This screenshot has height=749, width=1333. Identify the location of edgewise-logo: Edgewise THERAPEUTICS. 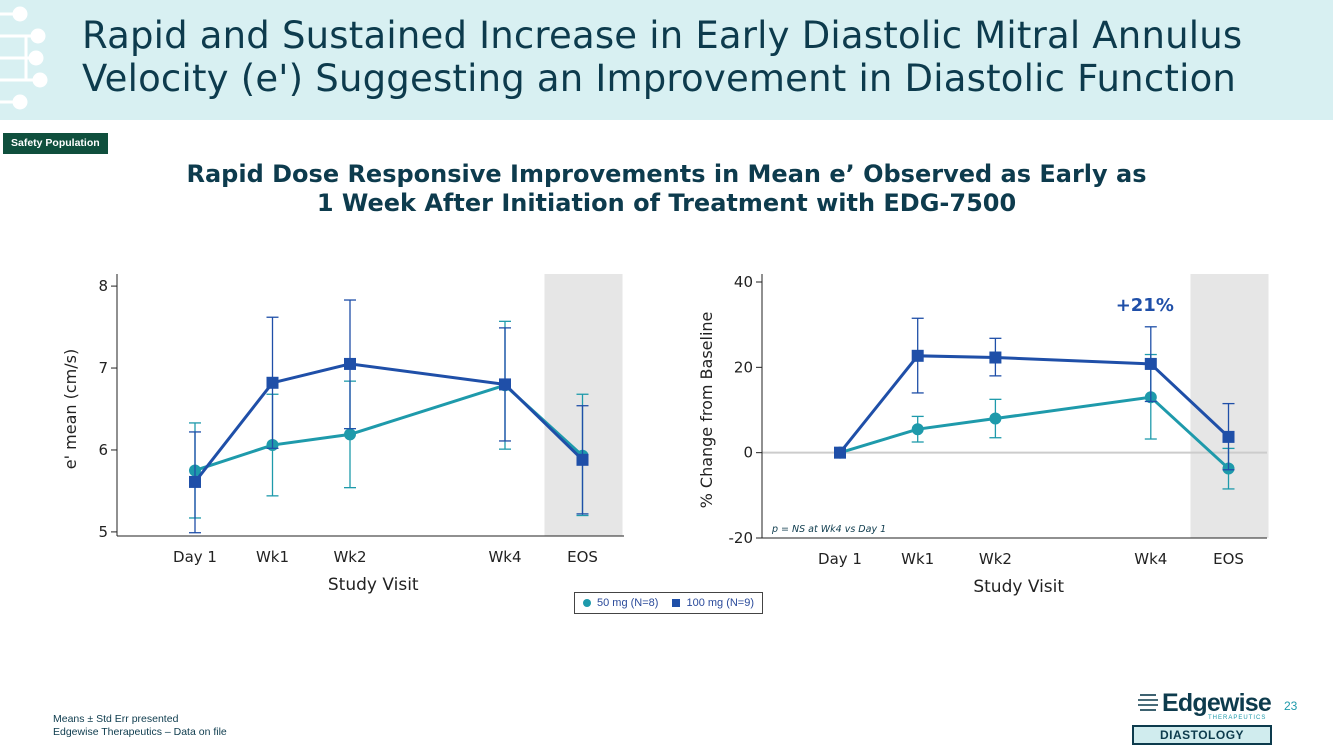
(1204, 705).